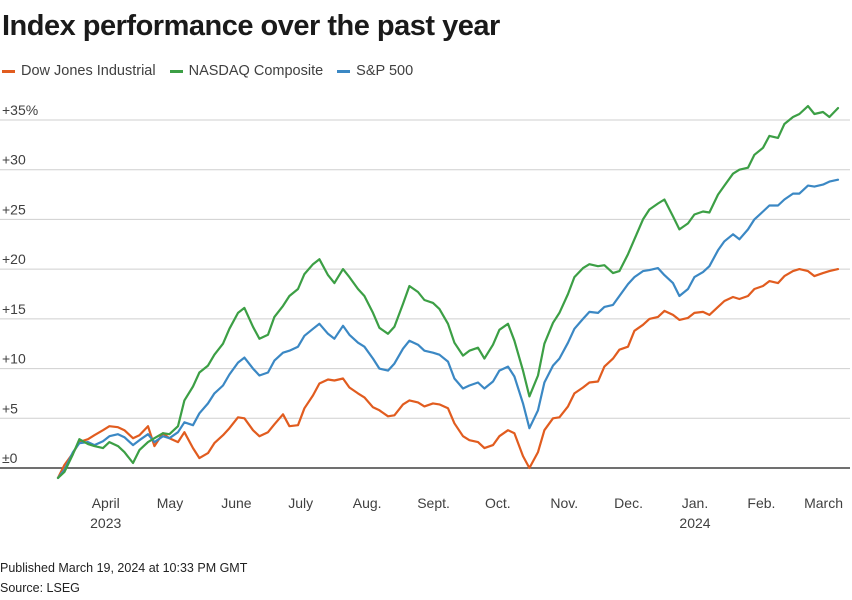 The image size is (852, 600). What do you see at coordinates (170, 503) in the screenshot?
I see `x-tick-label: May` at bounding box center [170, 503].